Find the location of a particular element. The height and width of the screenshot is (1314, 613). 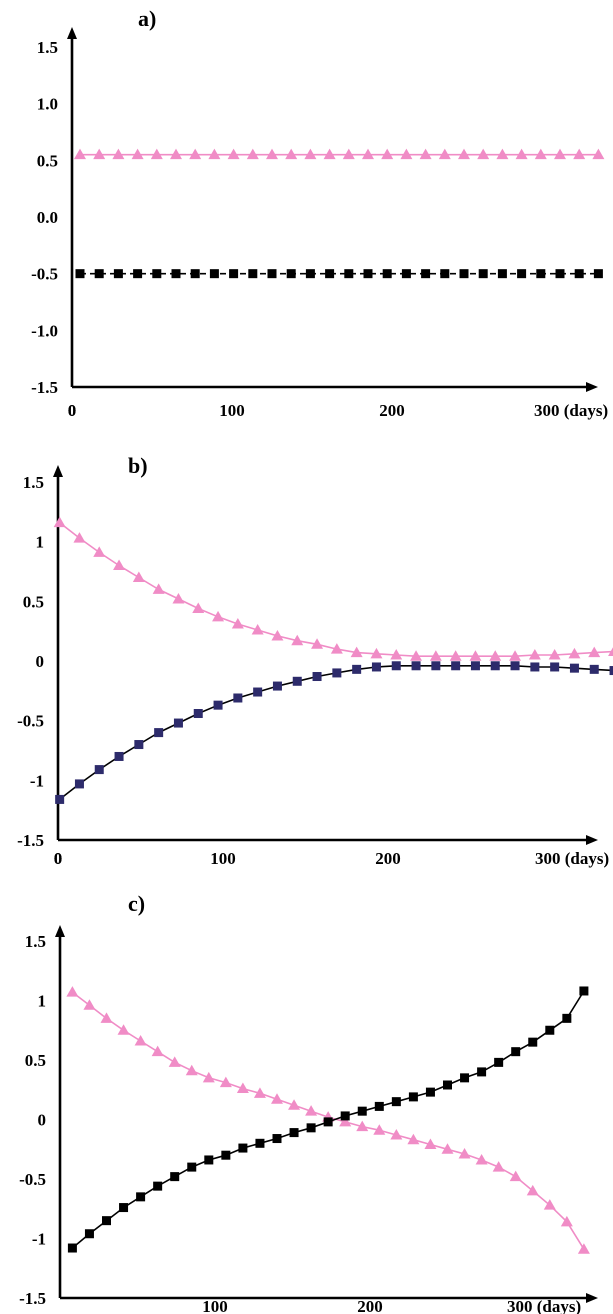

y-tick-label: -1.5 is located at coordinates (30, 840).